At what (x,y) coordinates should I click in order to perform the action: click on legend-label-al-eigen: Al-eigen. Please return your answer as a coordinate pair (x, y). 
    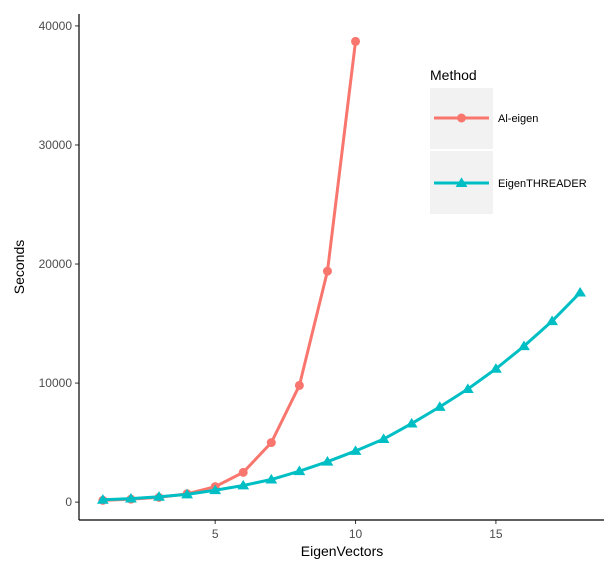
    Looking at the image, I should click on (518, 119).